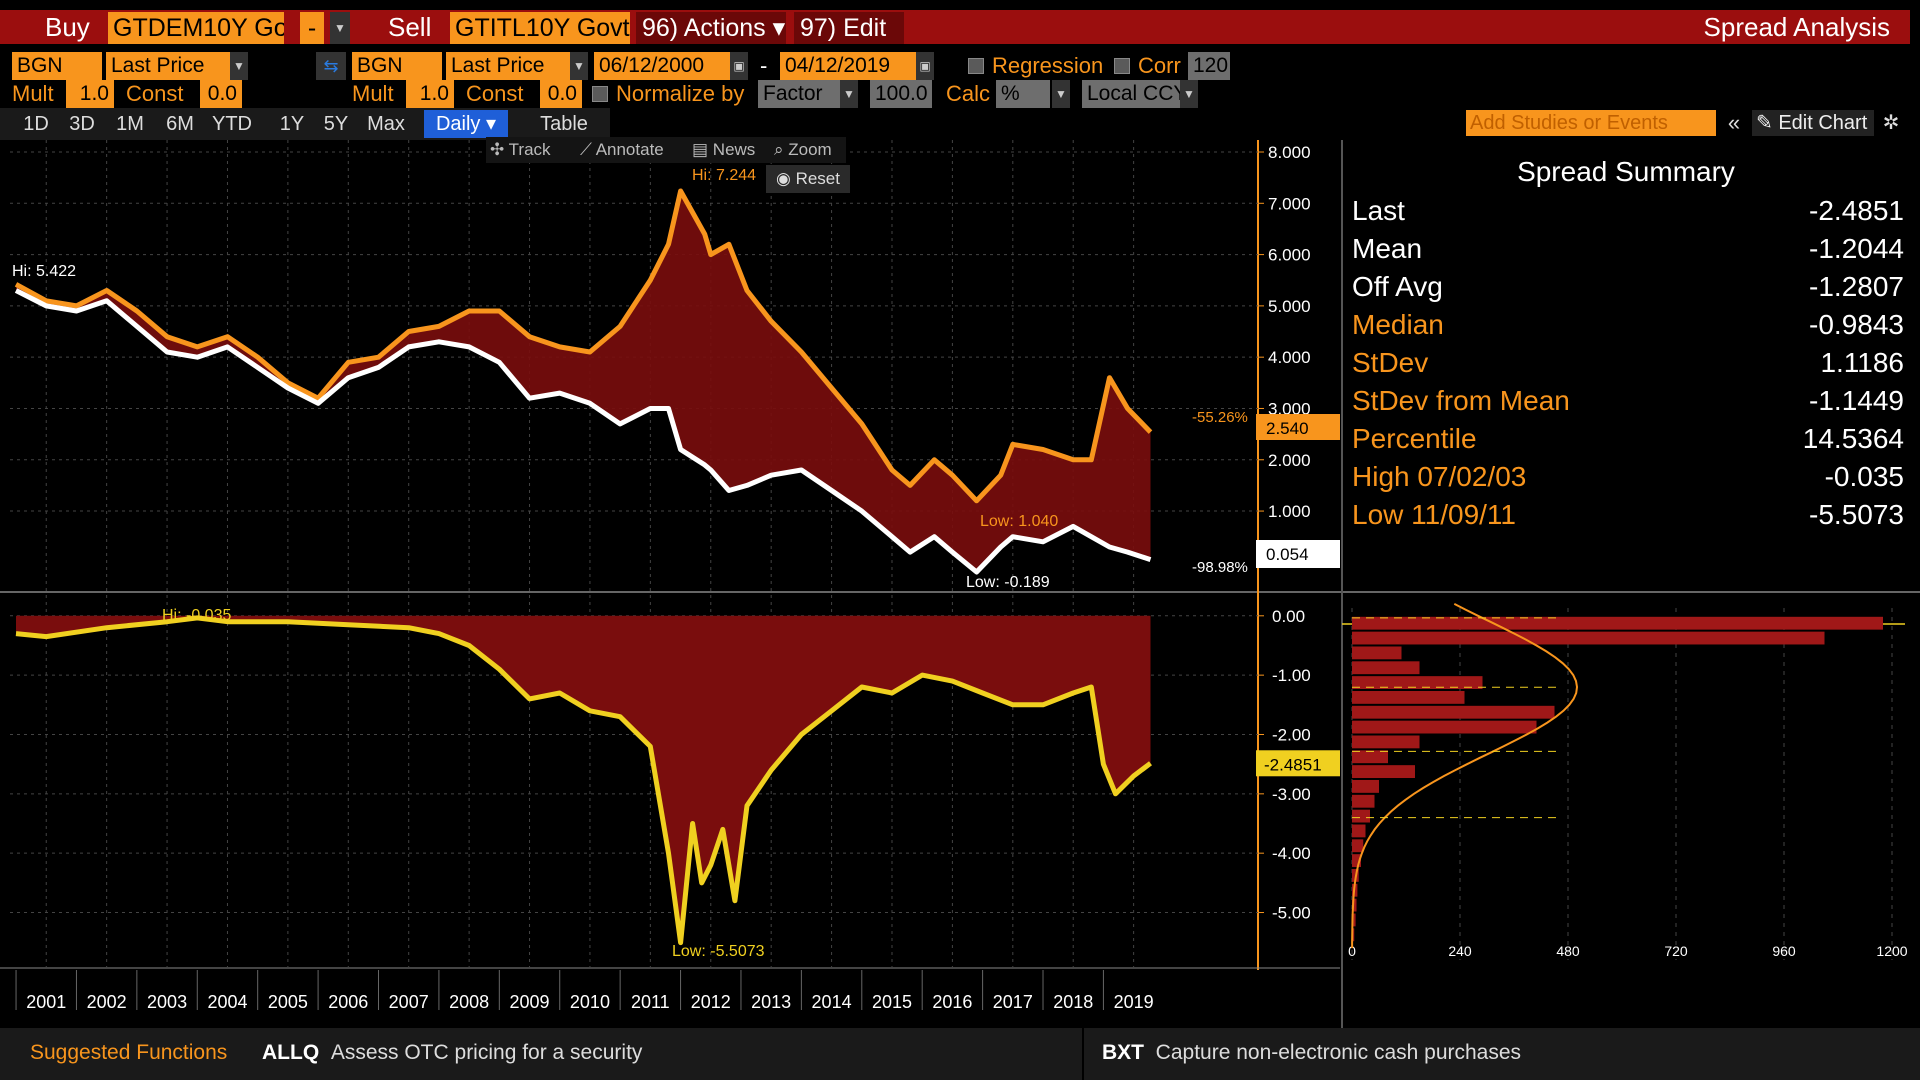  Describe the element at coordinates (786, 178) in the screenshot. I see `reset-icon: ◉` at that location.